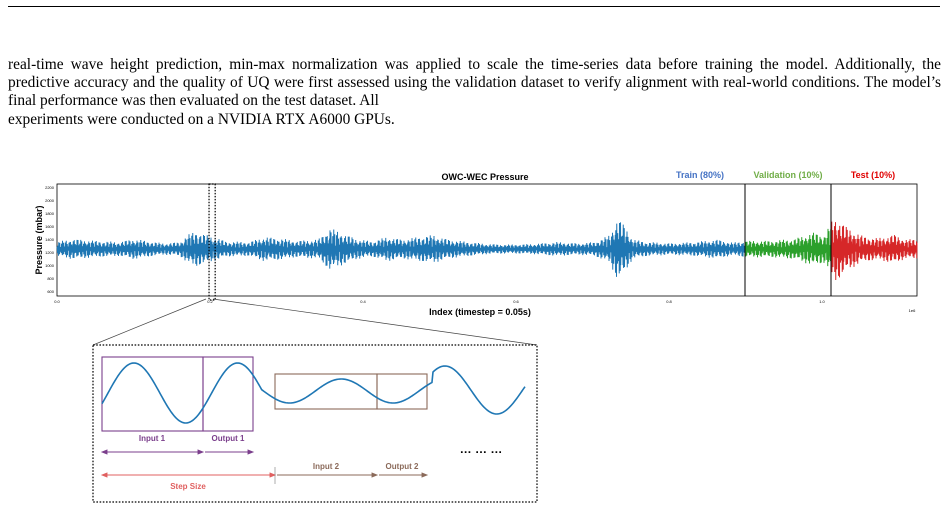  Describe the element at coordinates (313, 393) in the screenshot. I see `inset-wave-line` at that location.